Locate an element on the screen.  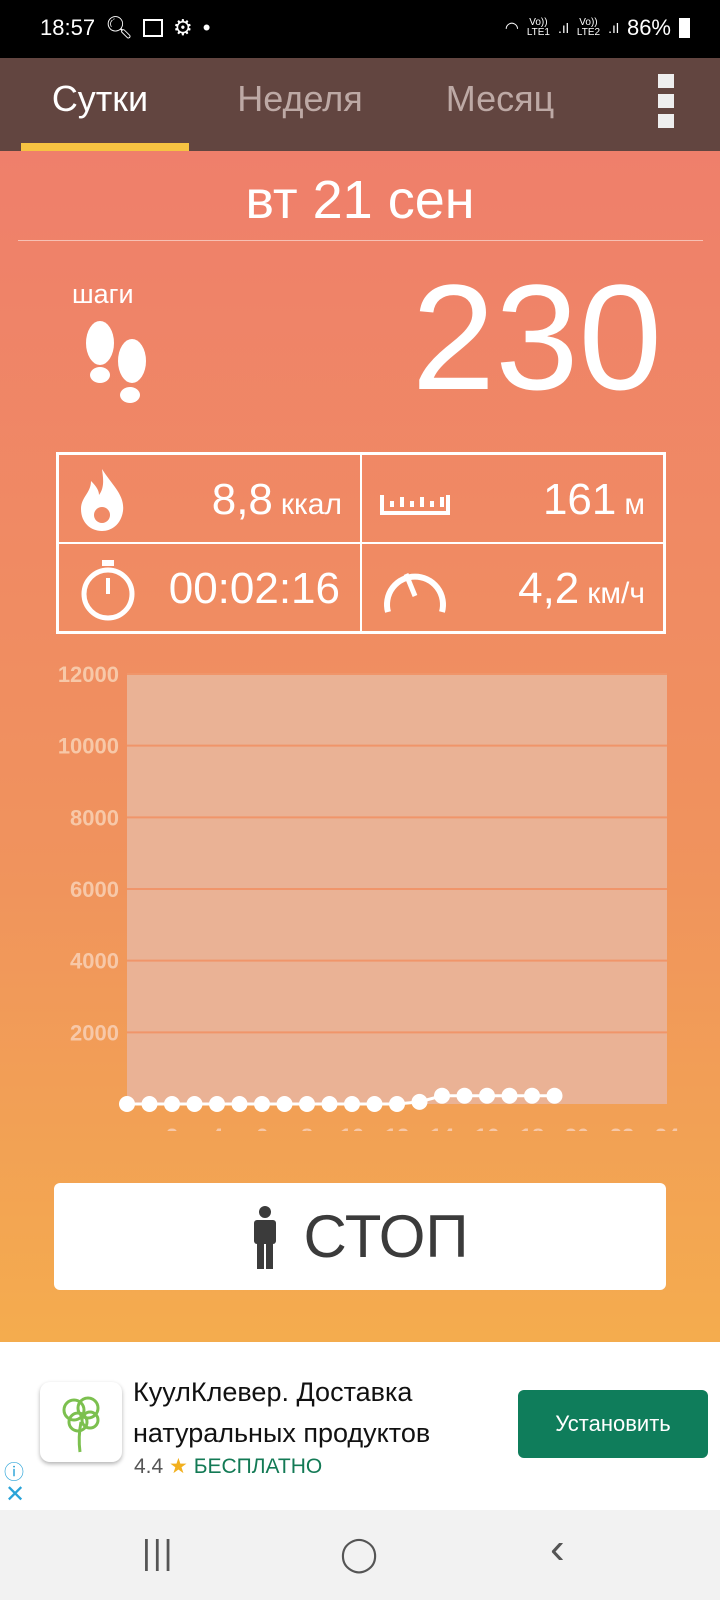
navigation-bar: ||| ◯ ‹ is located at coordinates (360, 1555).